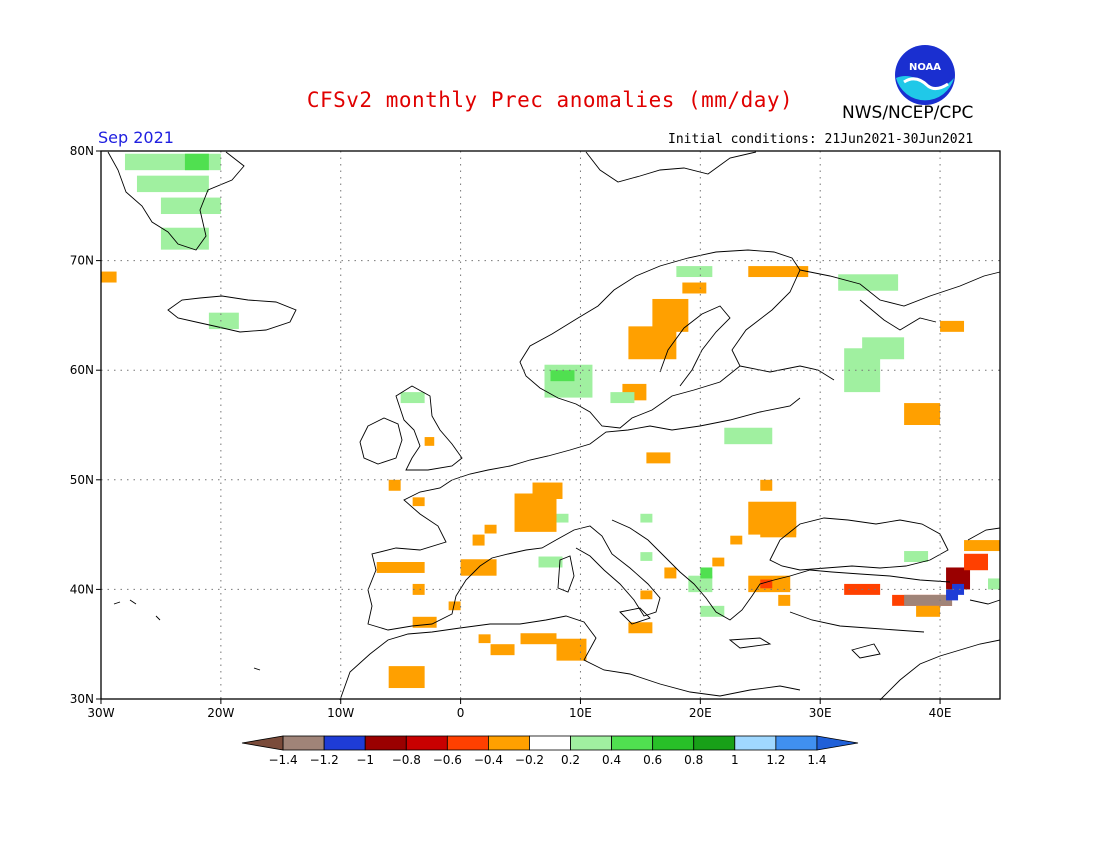 This screenshot has width=1100, height=850. Describe the element at coordinates (570, 760) in the screenshot. I see `legend-label: 0.2` at that location.